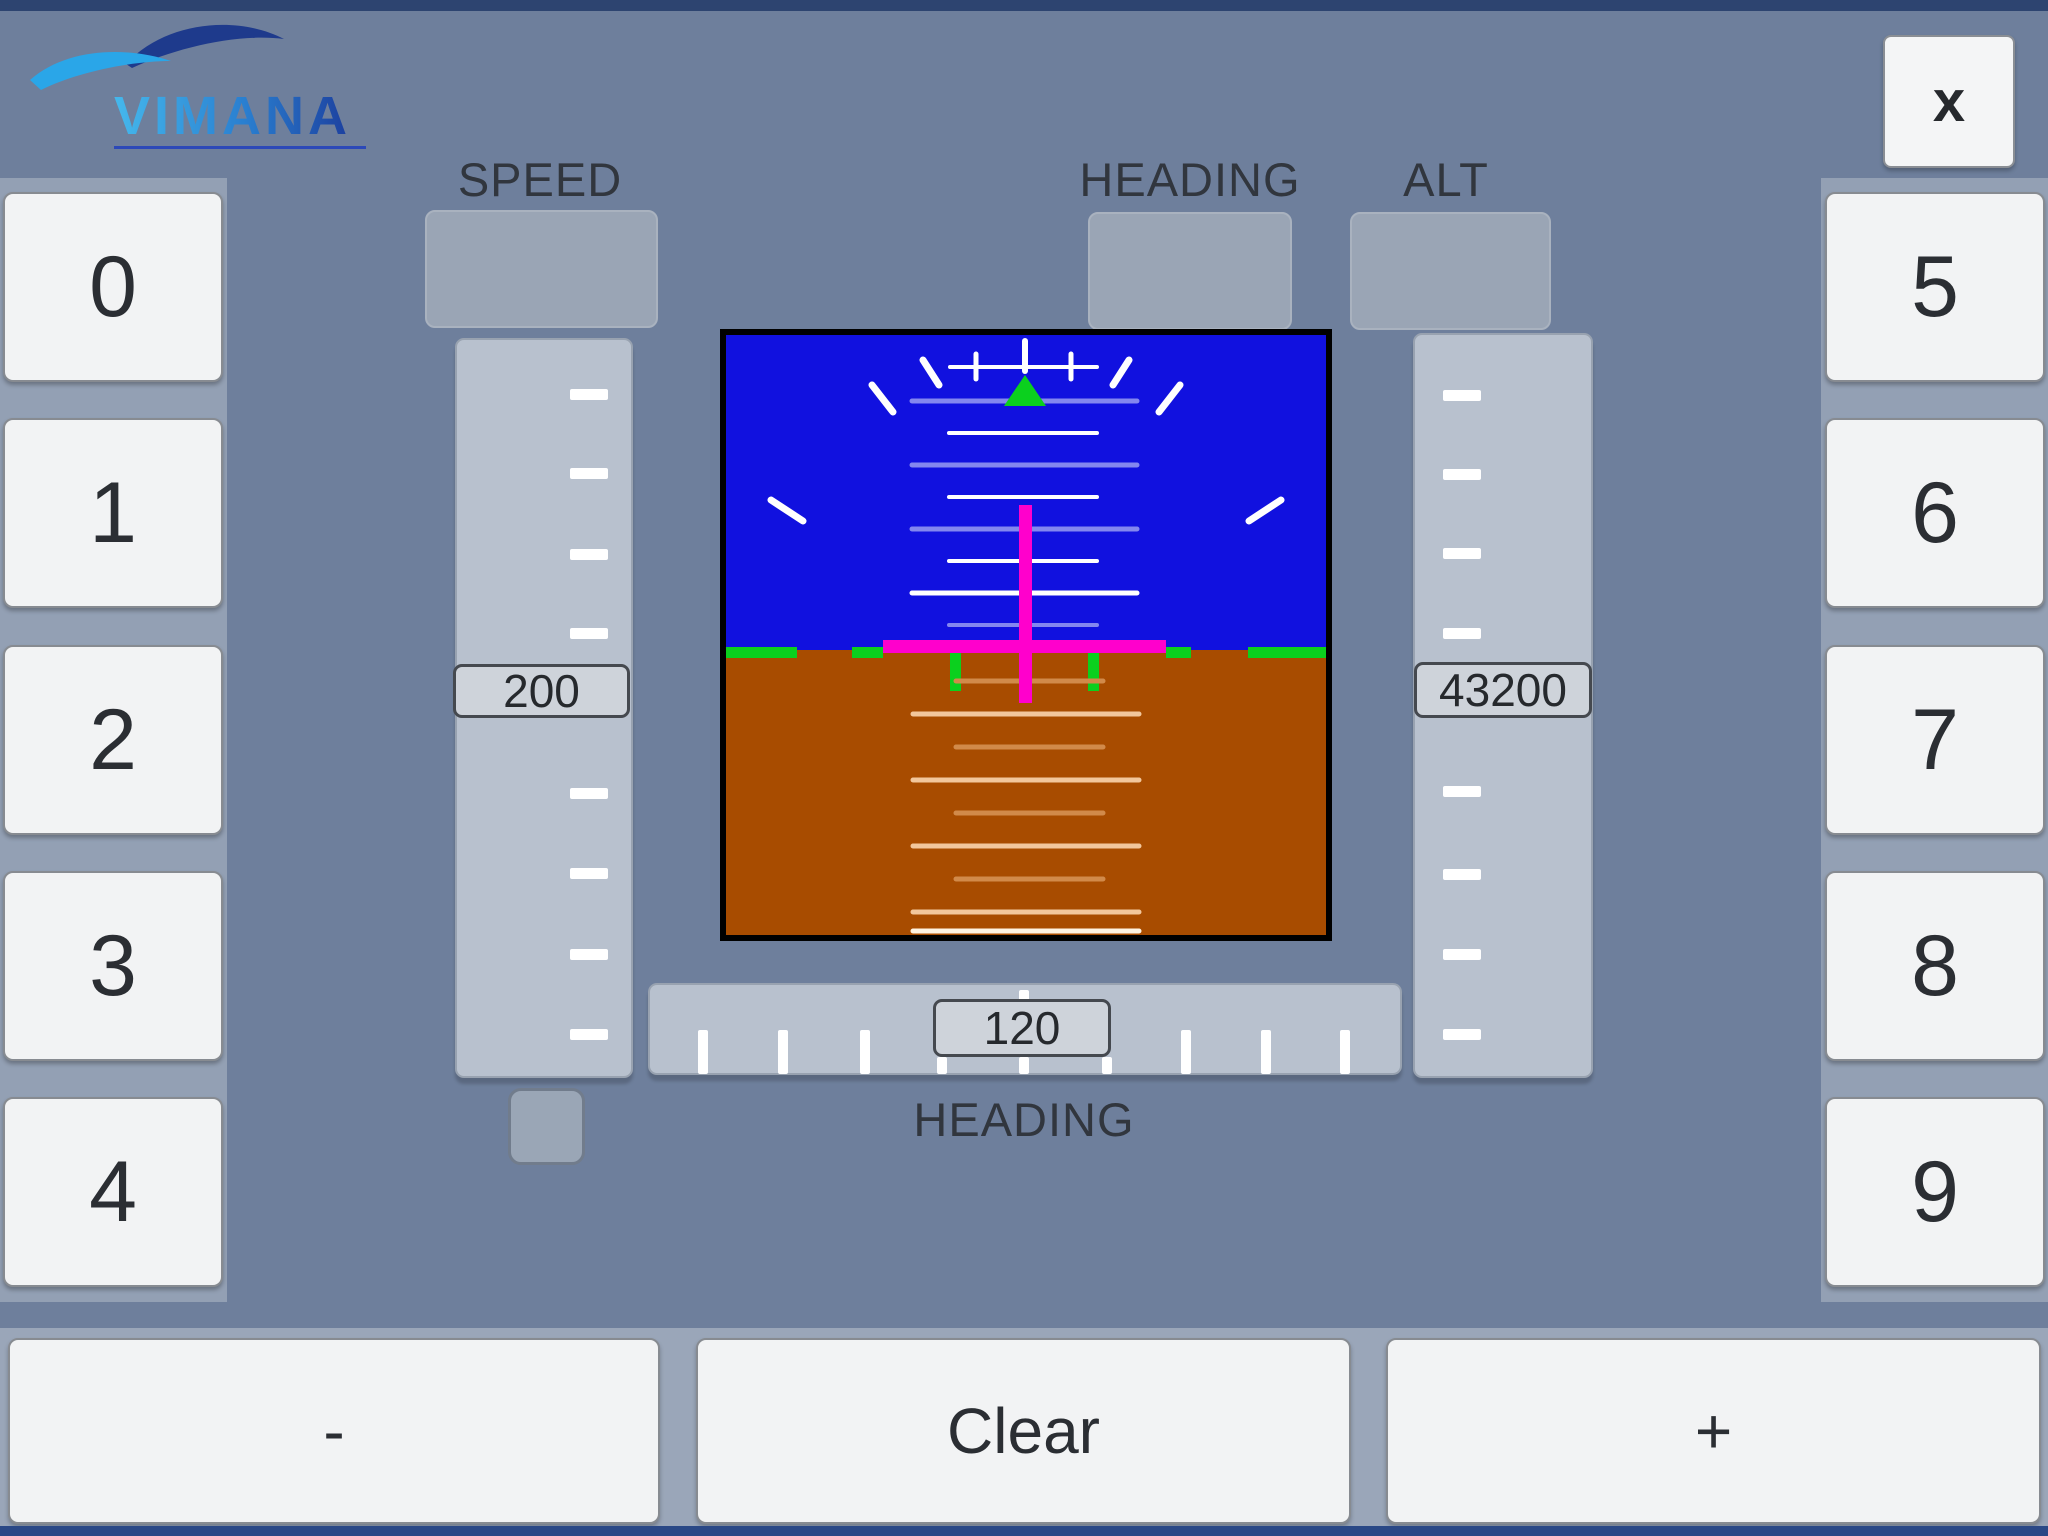 This screenshot has width=2048, height=1536. I want to click on decrement-button: -, so click(334, 1431).